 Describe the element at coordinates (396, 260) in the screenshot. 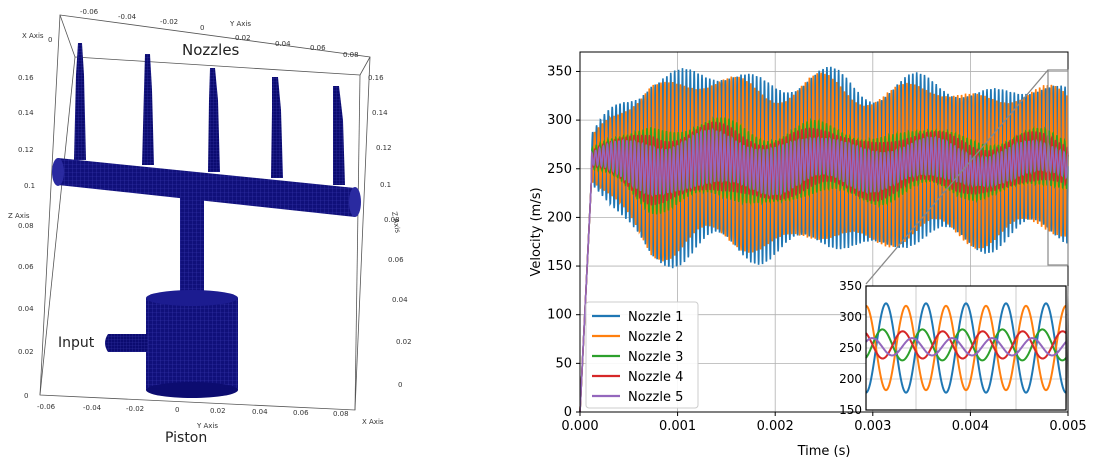

I see `z-tick-right: 0.06` at that location.